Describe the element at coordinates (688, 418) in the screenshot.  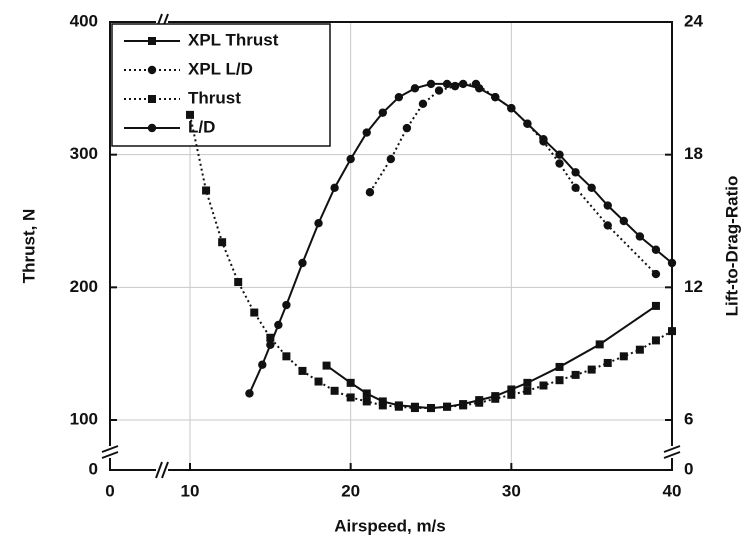
I see `y2-tick-label: 6` at that location.